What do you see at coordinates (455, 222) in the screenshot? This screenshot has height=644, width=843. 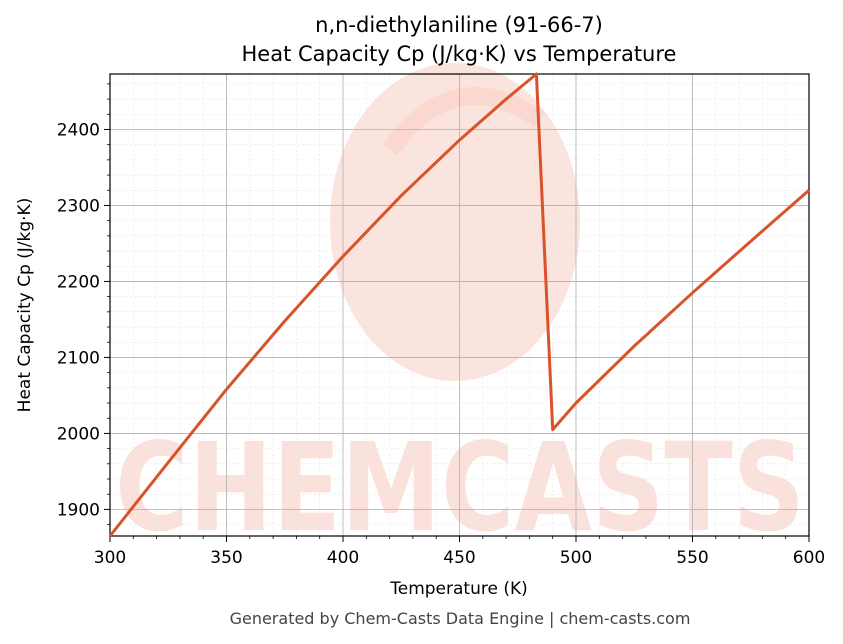 I see `watermark-logo-icon` at bounding box center [455, 222].